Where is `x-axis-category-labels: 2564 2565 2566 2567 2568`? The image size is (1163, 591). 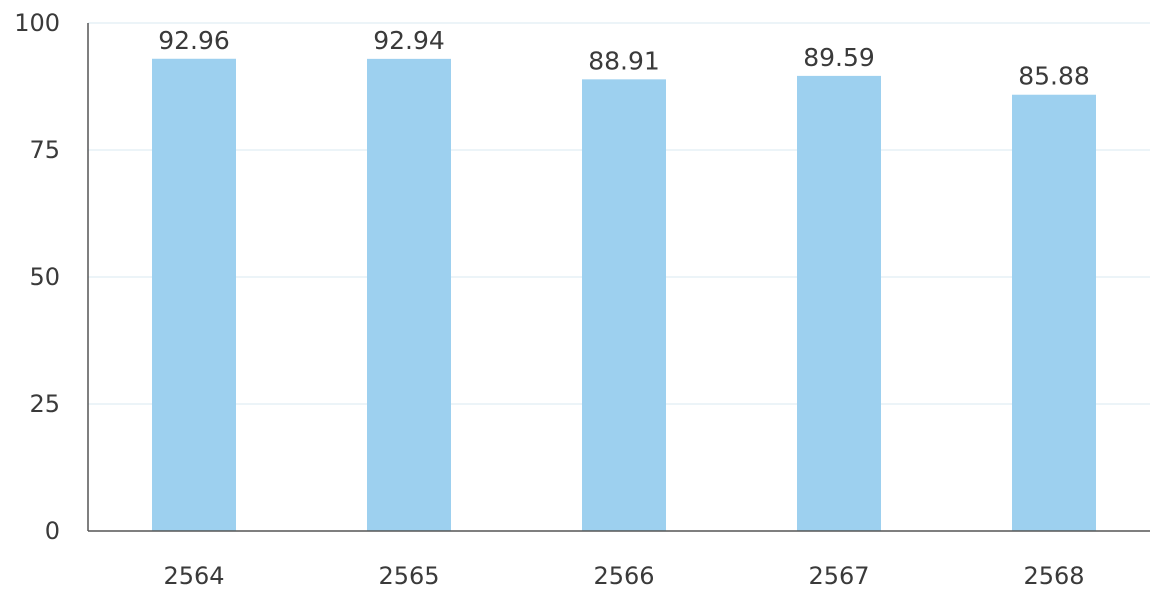
x-axis-category-labels: 2564 2565 2566 2567 2568 is located at coordinates (623, 576).